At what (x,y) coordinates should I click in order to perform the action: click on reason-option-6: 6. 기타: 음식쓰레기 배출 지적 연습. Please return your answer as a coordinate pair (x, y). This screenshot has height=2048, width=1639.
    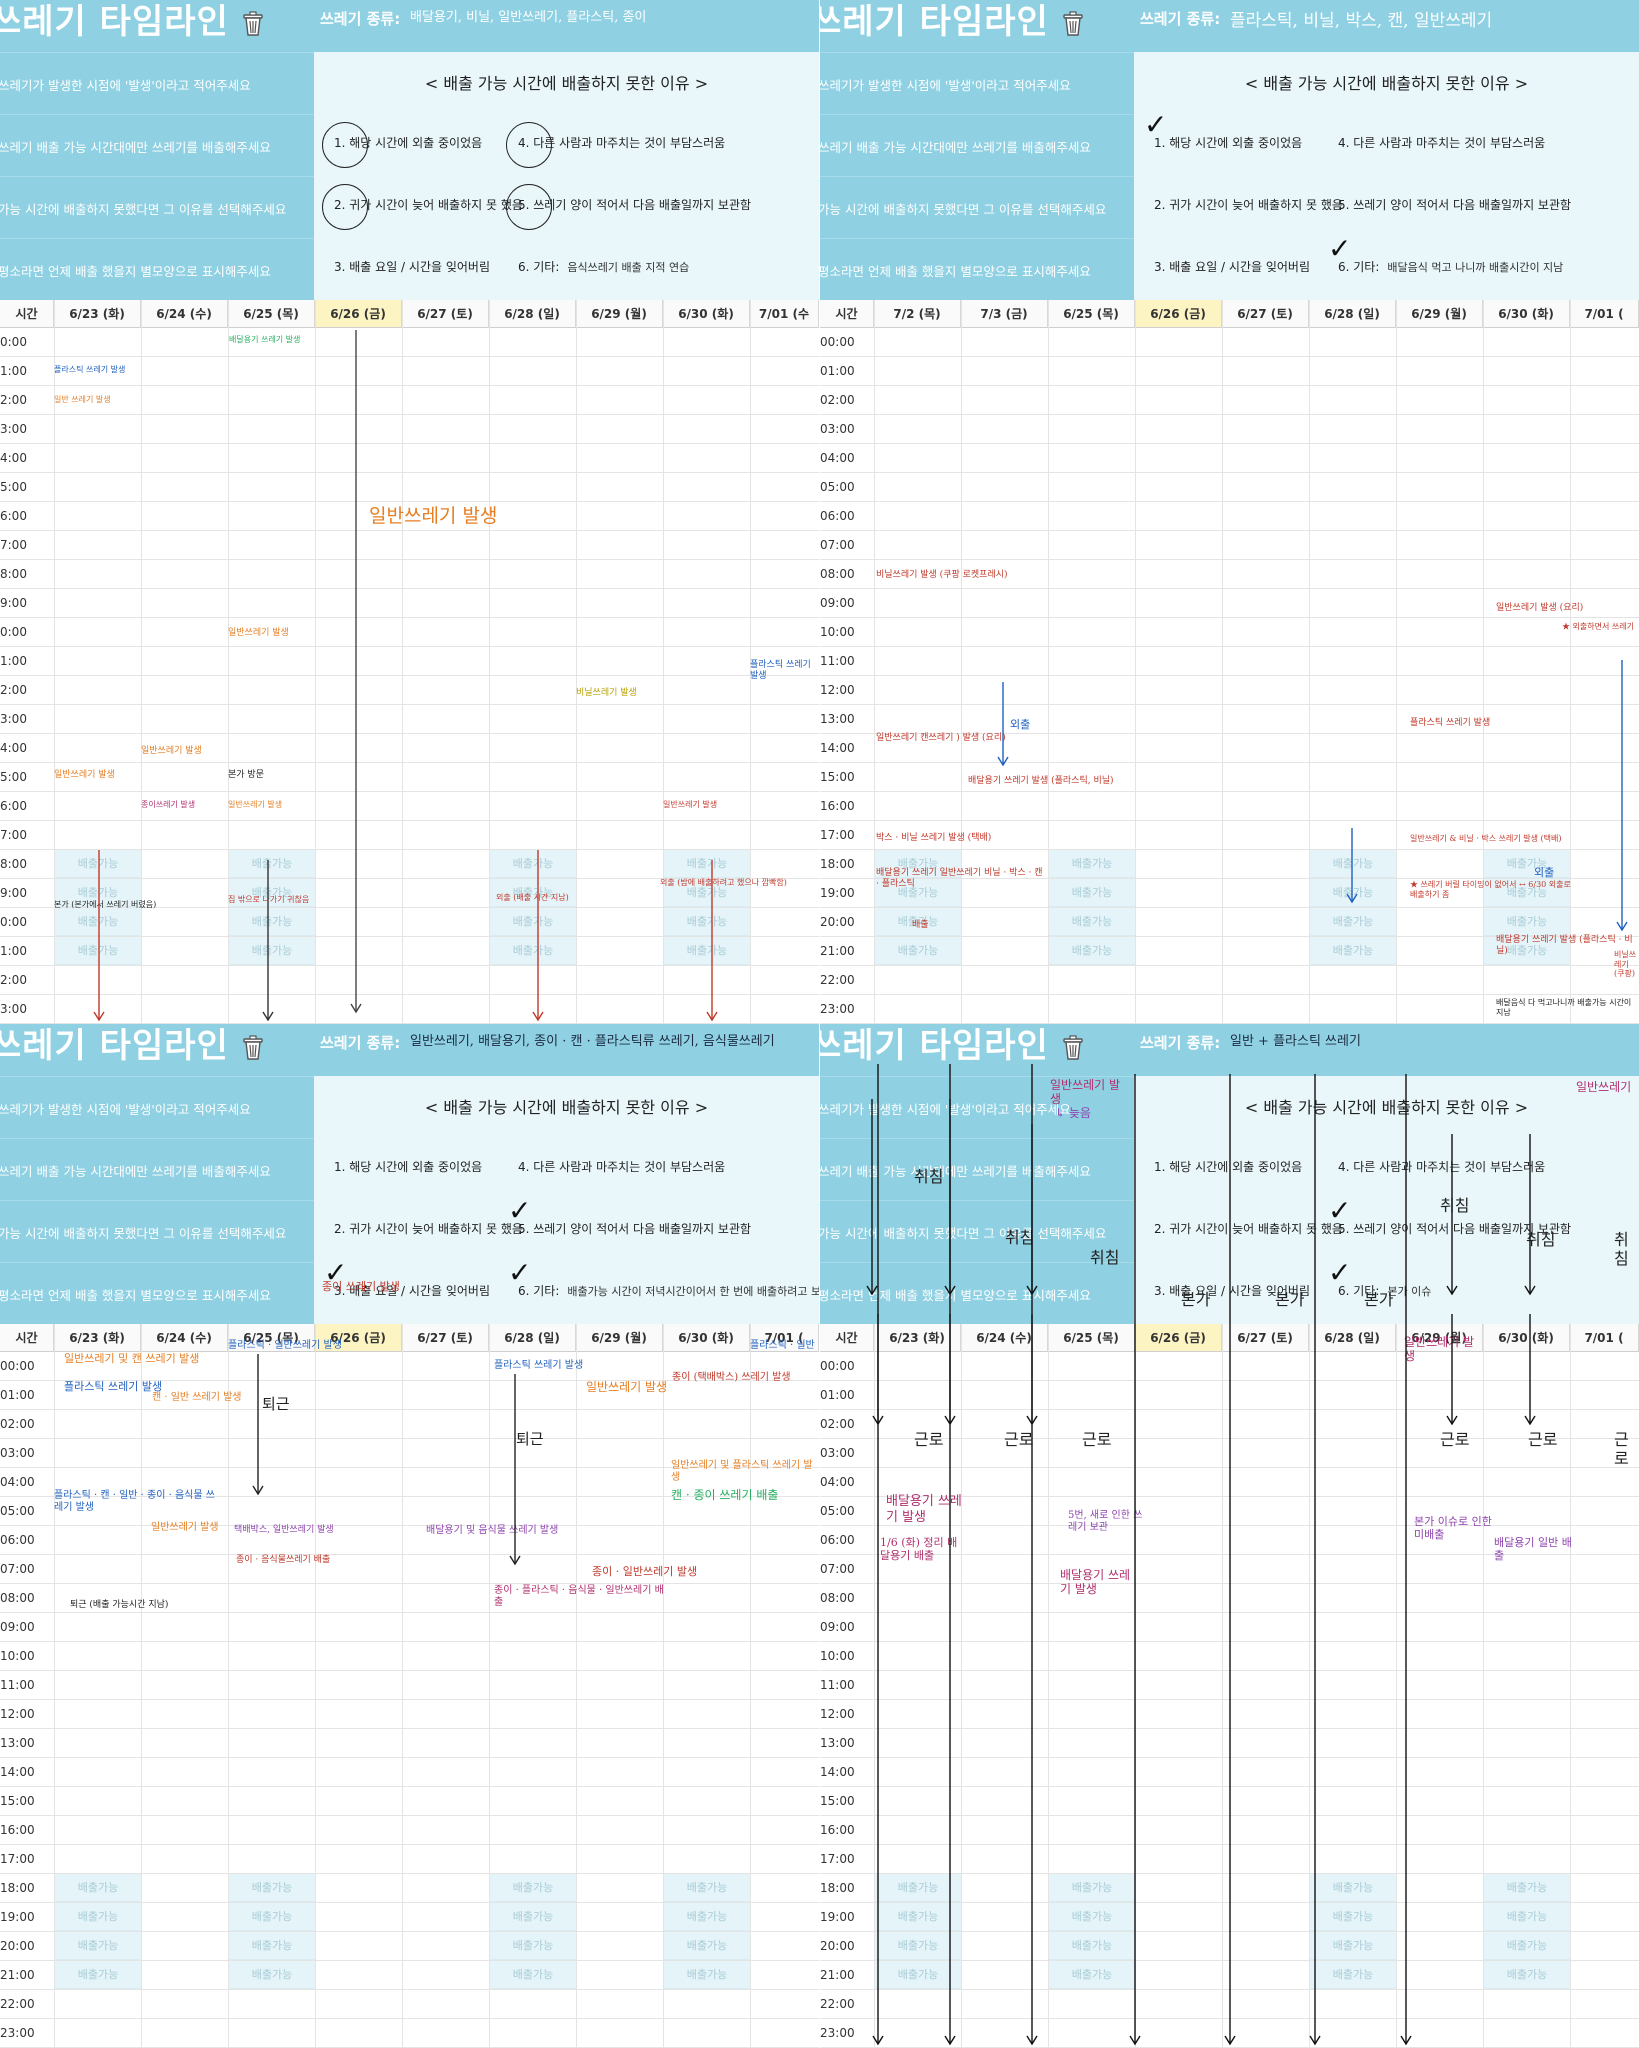
    Looking at the image, I should click on (603, 266).